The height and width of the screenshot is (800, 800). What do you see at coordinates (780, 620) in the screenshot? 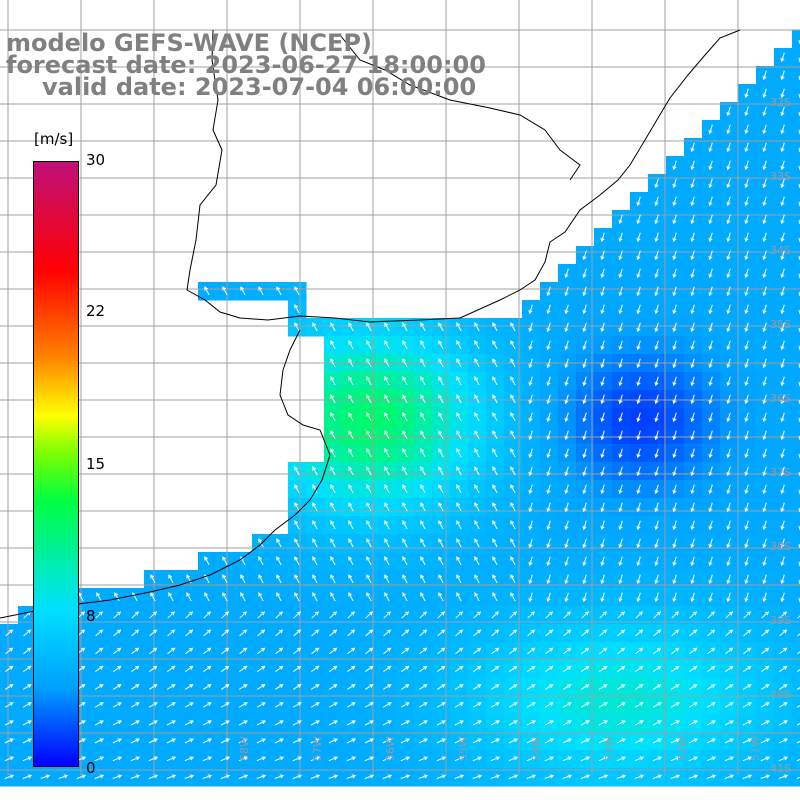
I see `latitude-label: 39S` at bounding box center [780, 620].